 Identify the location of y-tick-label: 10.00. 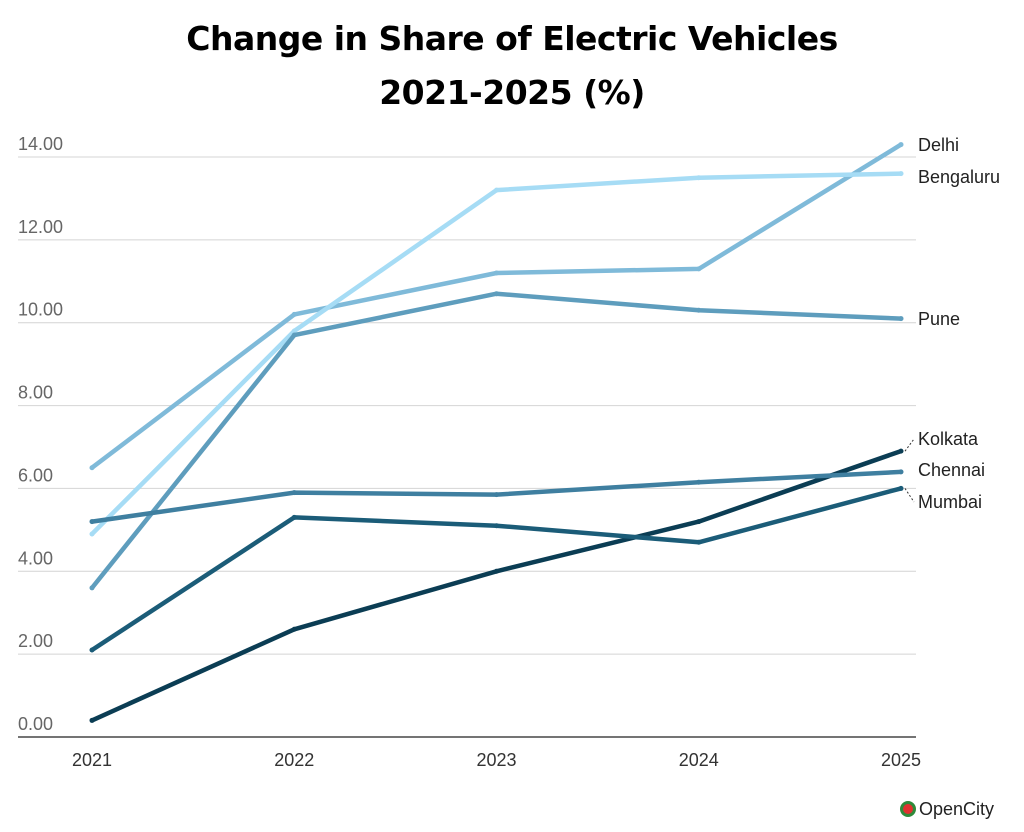
(40, 310).